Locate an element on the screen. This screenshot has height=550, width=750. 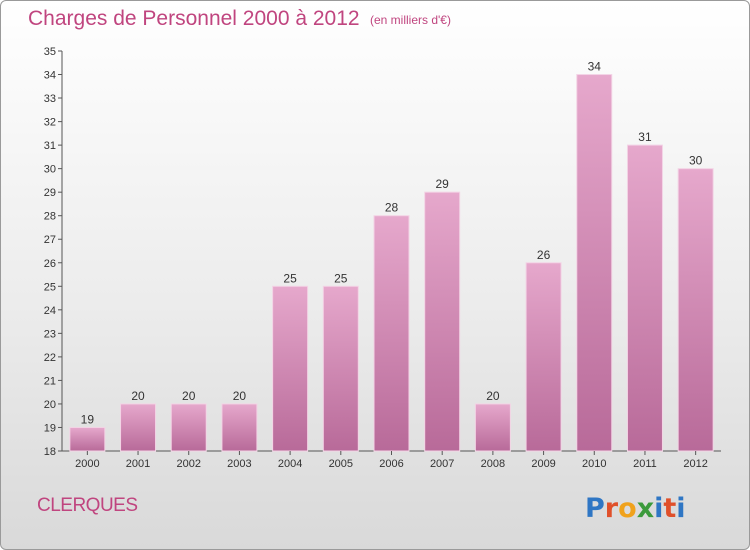
y-tick-label: 29 is located at coordinates (50, 193).